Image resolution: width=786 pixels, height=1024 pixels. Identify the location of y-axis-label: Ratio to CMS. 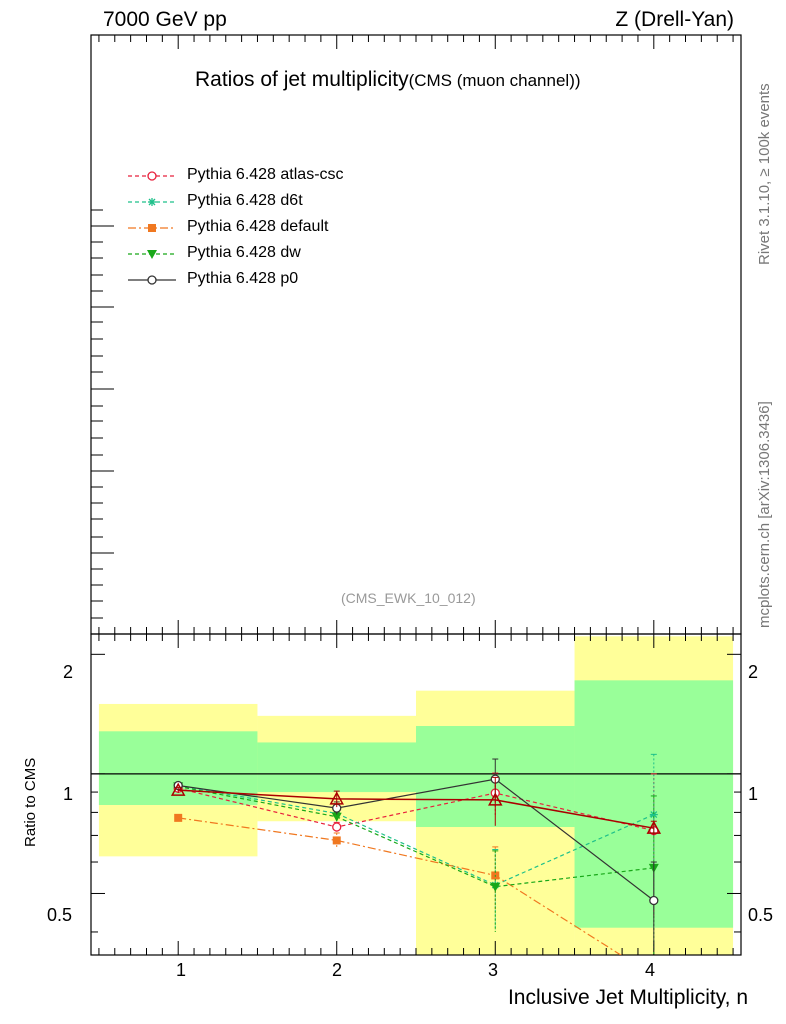
(30, 802).